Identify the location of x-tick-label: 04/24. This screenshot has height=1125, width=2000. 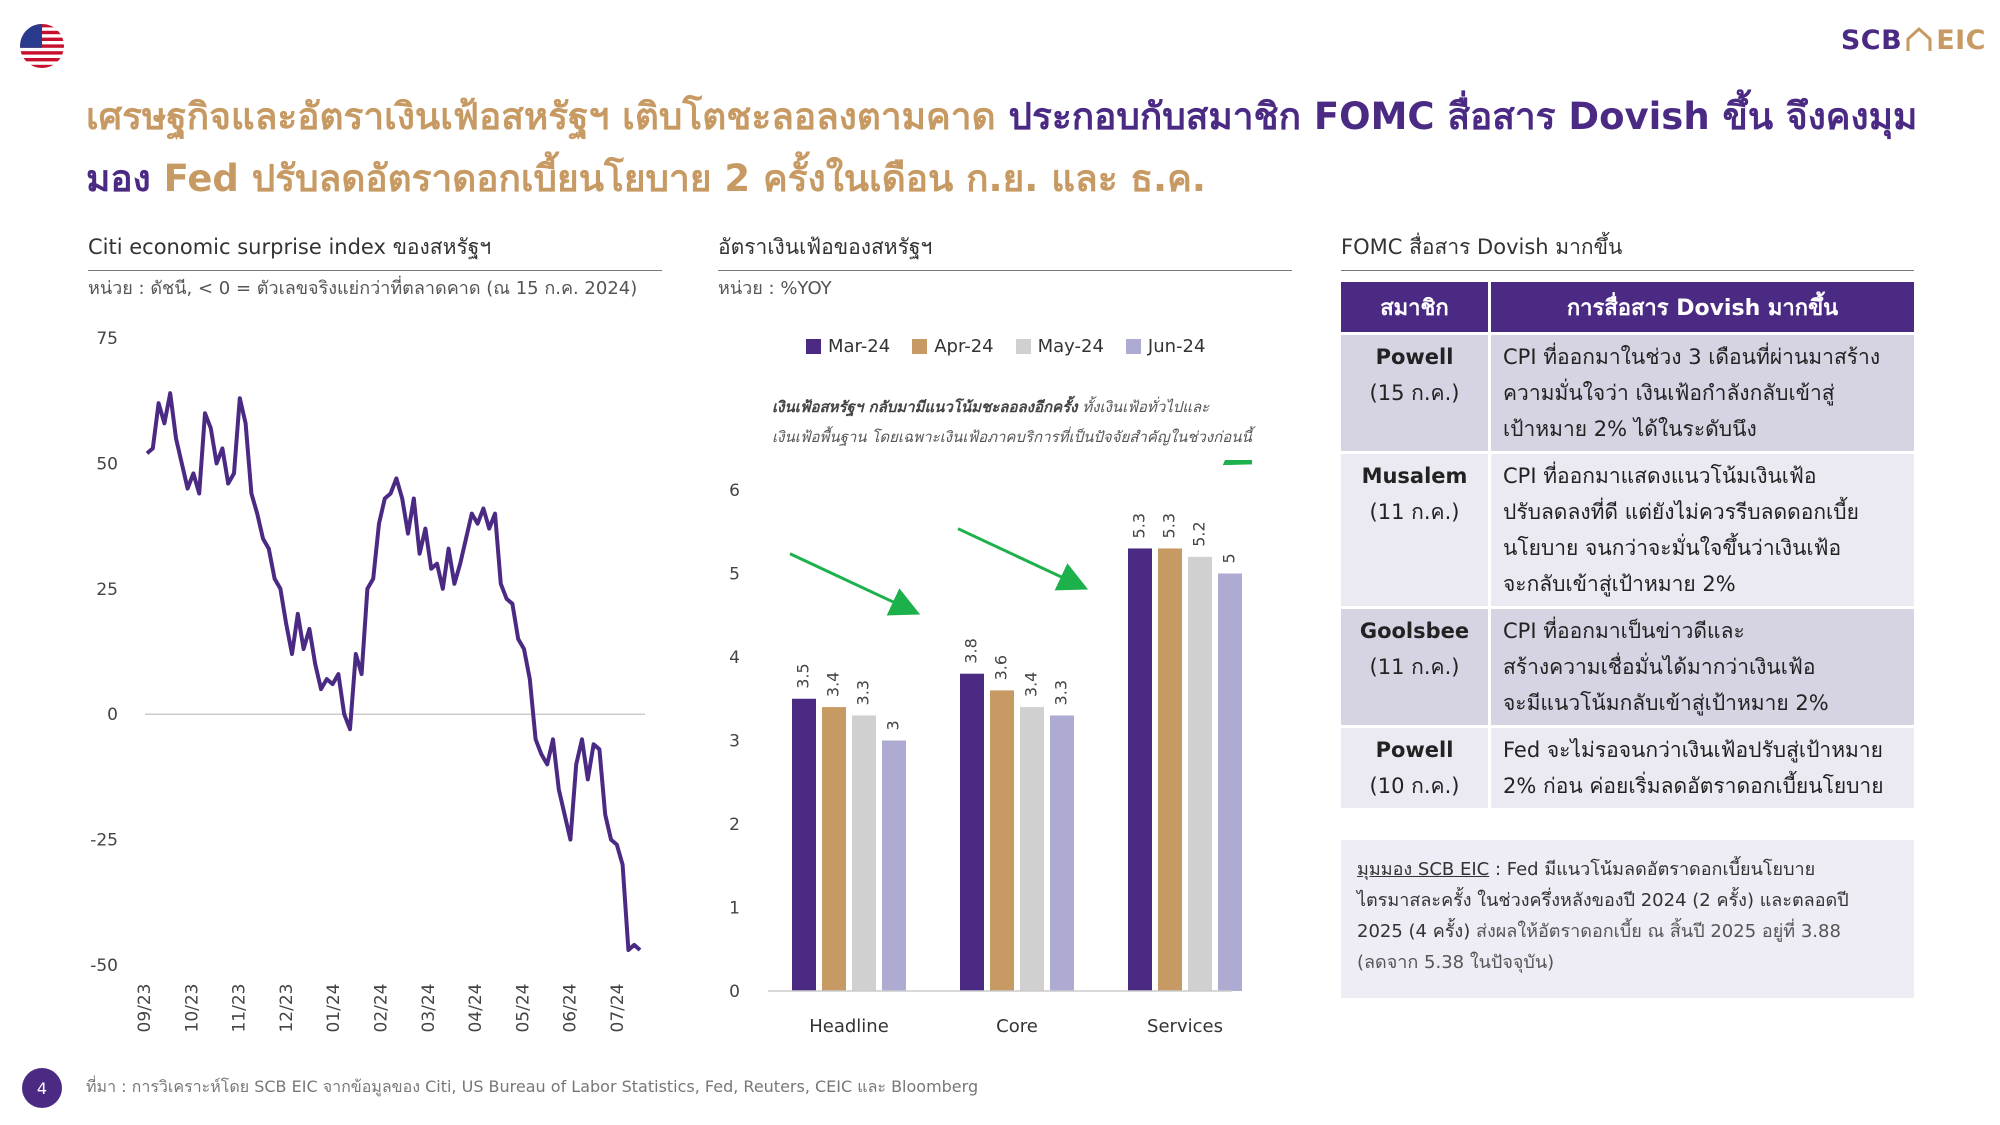
(476, 1008).